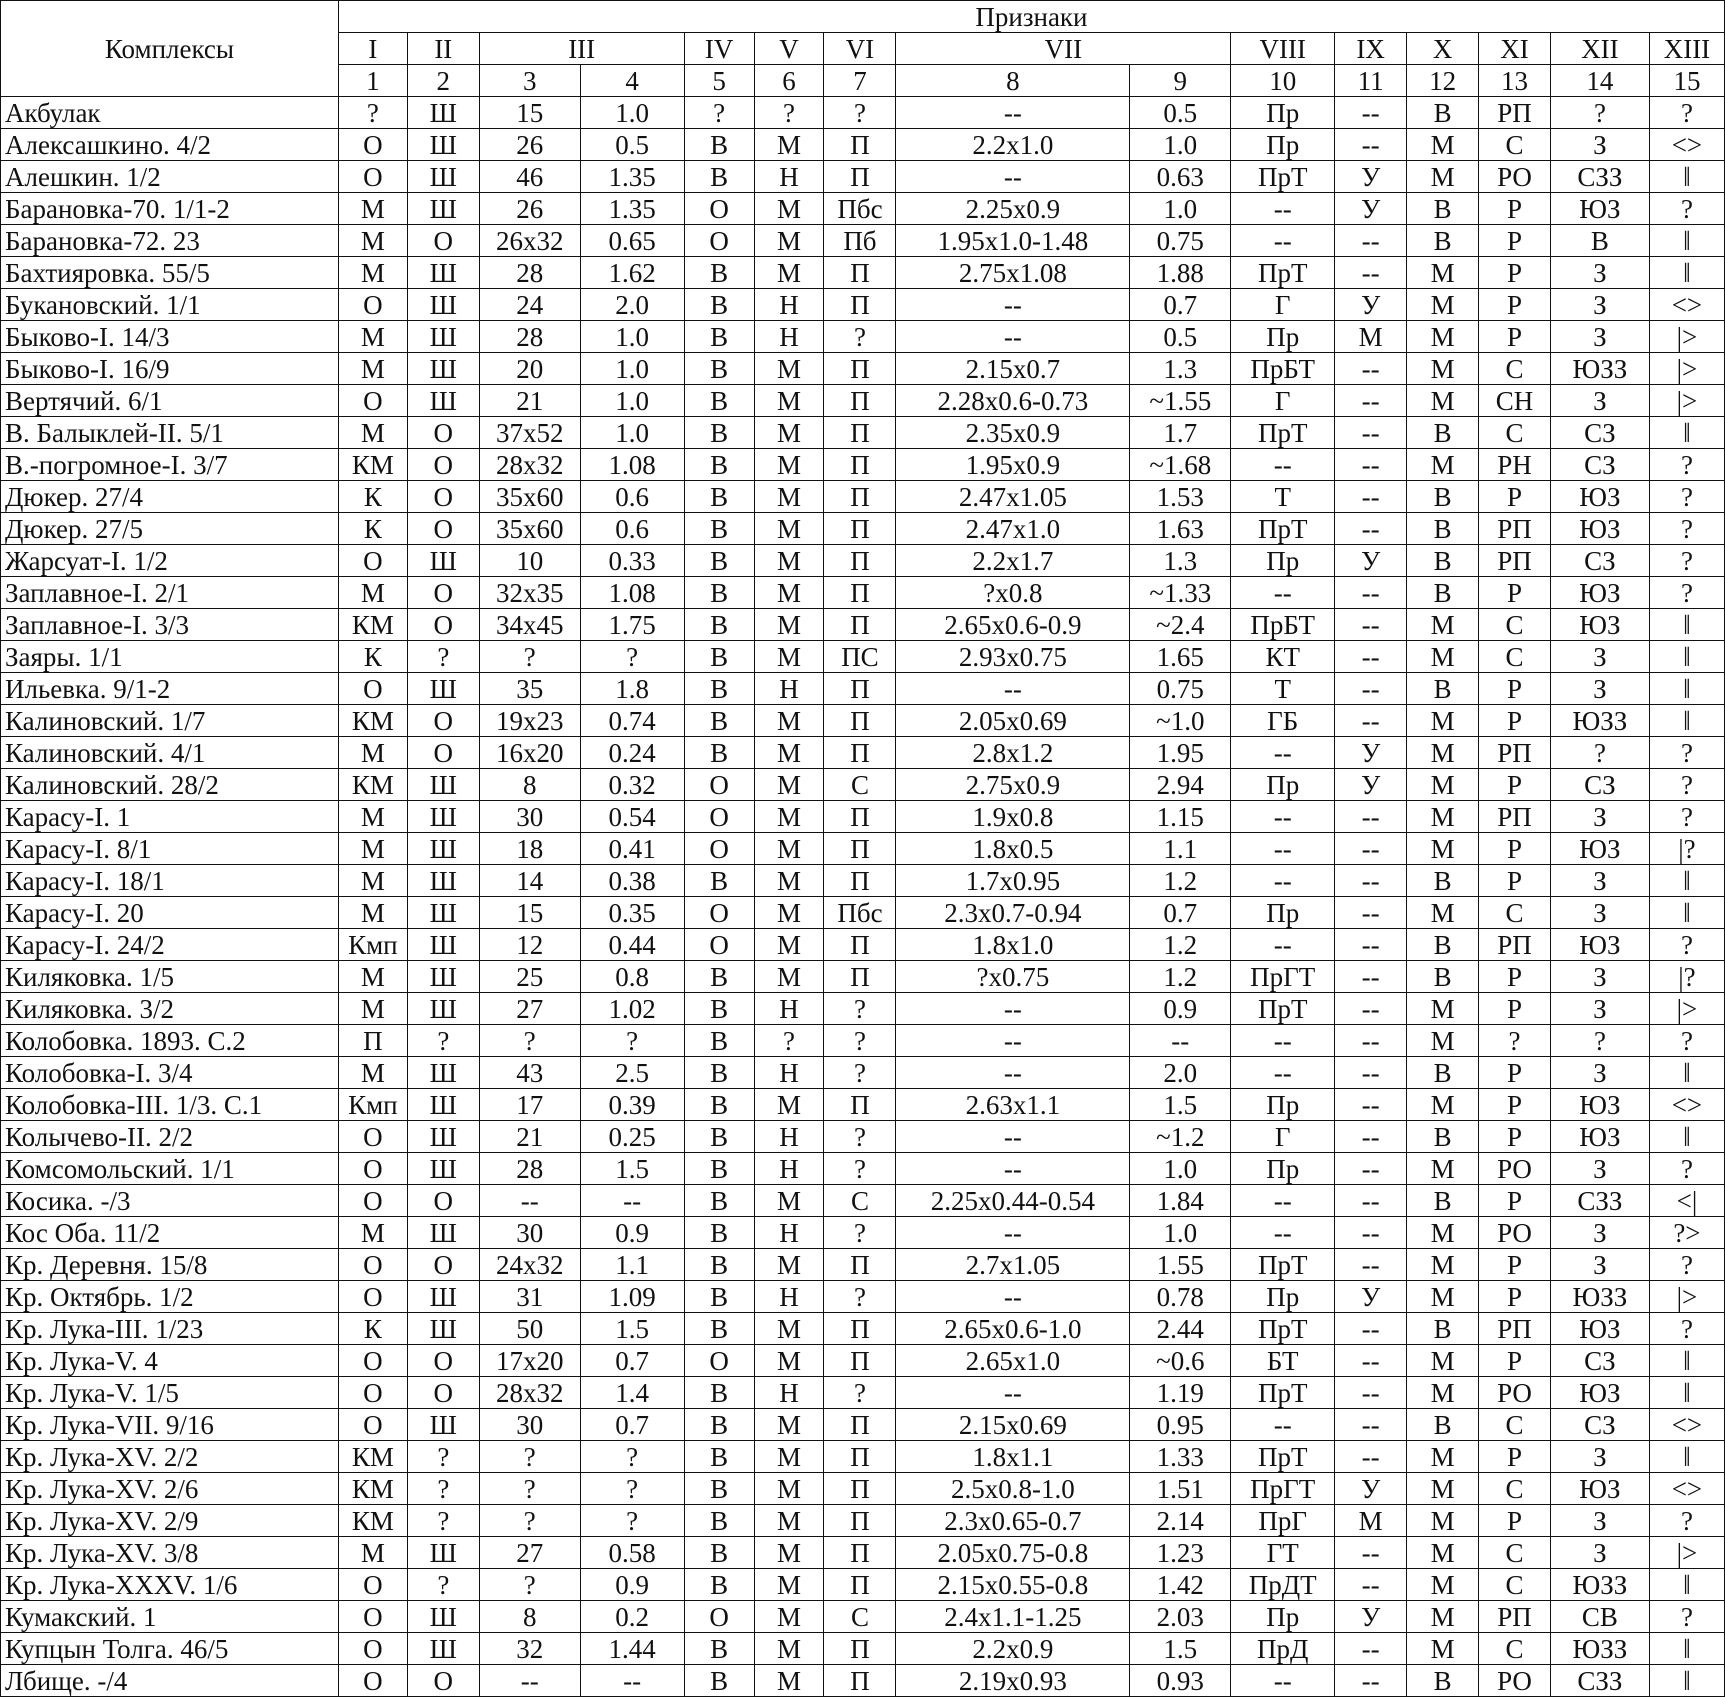 The width and height of the screenshot is (1725, 1700). What do you see at coordinates (1686, 1104) in the screenshot?
I see `feature-cell: <>` at bounding box center [1686, 1104].